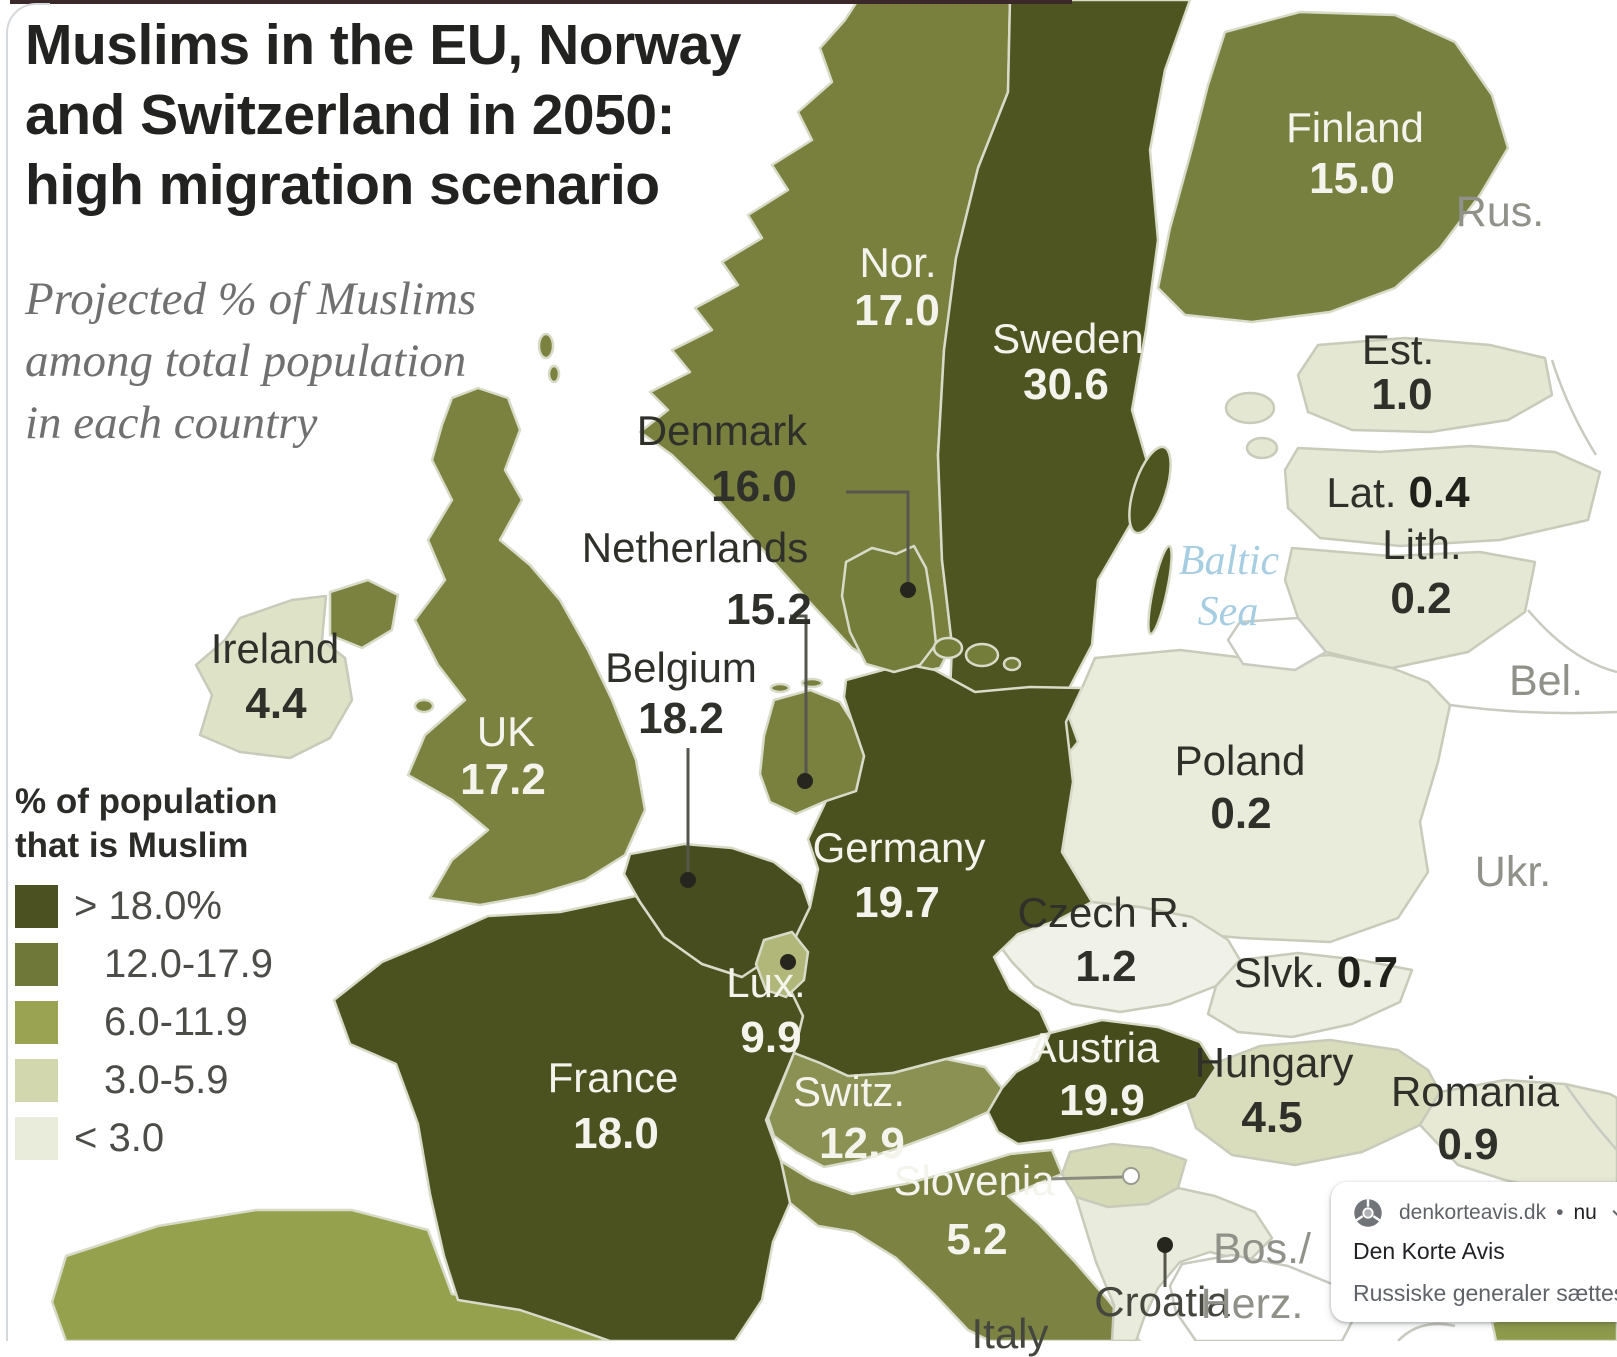  Describe the element at coordinates (119, 1137) in the screenshot. I see `legend-label-lt3: < 3.0` at that location.